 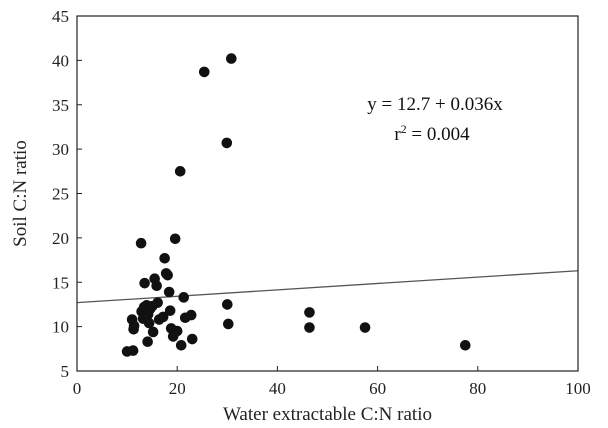 I want to click on r2-superscript: 2, so click(x=404, y=129).